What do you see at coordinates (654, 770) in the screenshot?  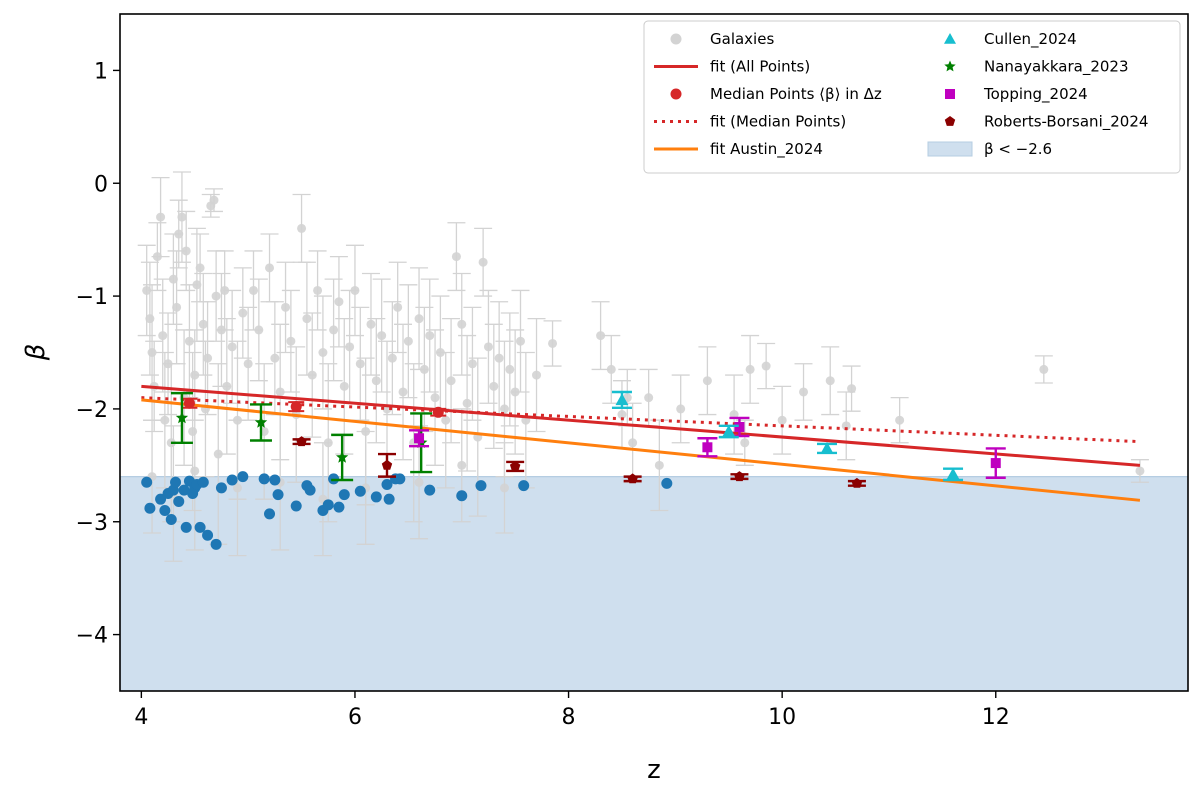 I see `x-axis-title: z` at bounding box center [654, 770].